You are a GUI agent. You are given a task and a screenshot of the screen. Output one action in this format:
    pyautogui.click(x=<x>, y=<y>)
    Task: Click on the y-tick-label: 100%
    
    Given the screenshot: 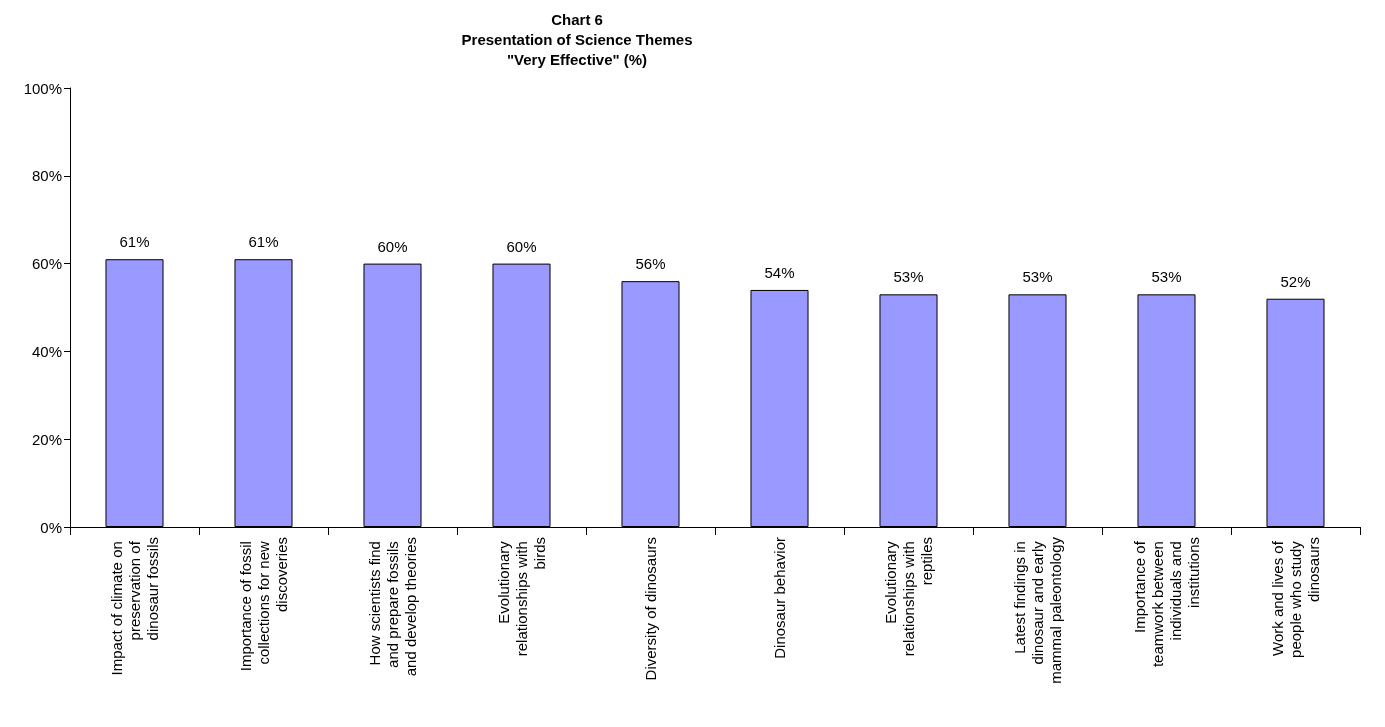 What is the action you would take?
    pyautogui.click(x=42, y=88)
    